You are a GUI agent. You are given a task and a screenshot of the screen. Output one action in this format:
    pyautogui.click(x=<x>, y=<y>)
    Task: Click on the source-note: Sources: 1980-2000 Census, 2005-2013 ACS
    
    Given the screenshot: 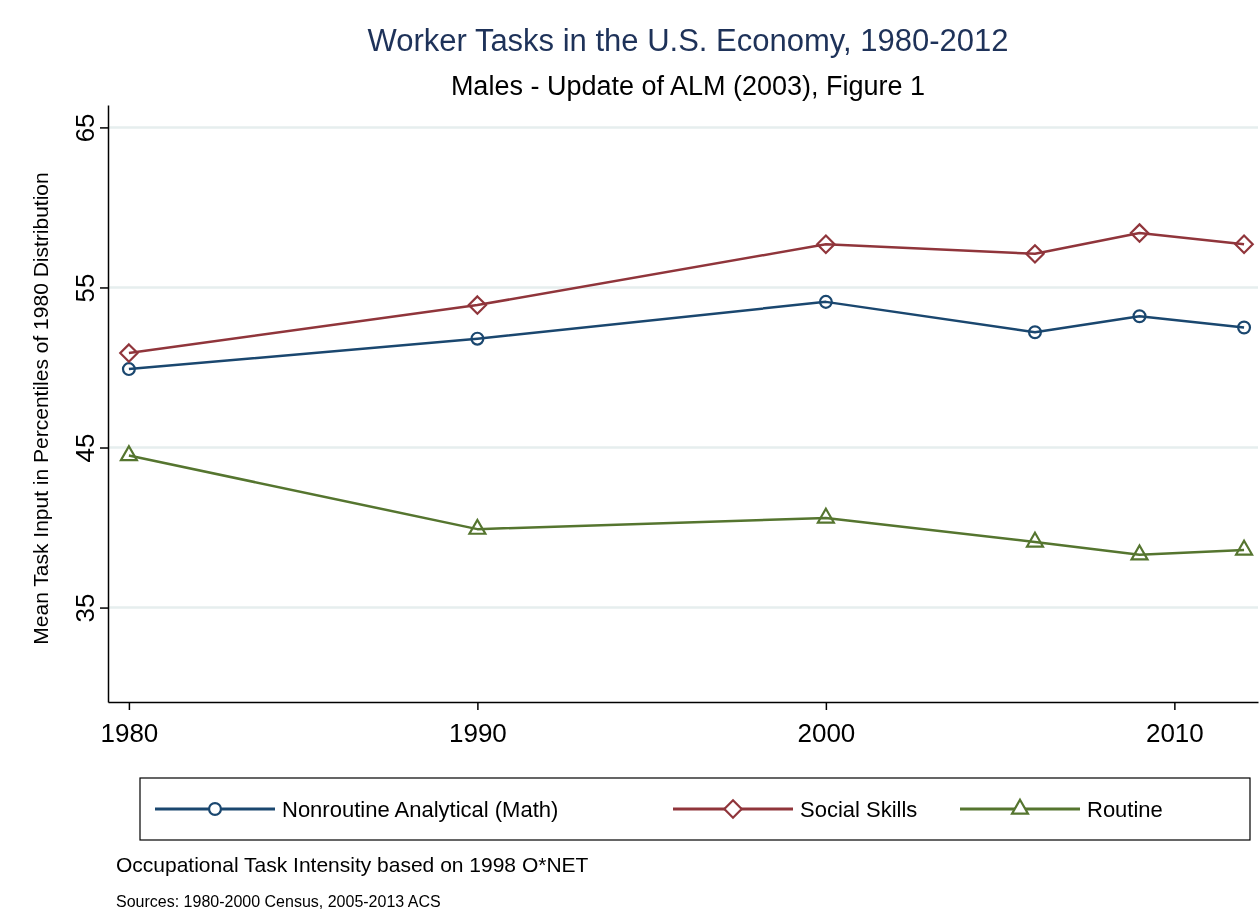 What is the action you would take?
    pyautogui.click(x=278, y=901)
    